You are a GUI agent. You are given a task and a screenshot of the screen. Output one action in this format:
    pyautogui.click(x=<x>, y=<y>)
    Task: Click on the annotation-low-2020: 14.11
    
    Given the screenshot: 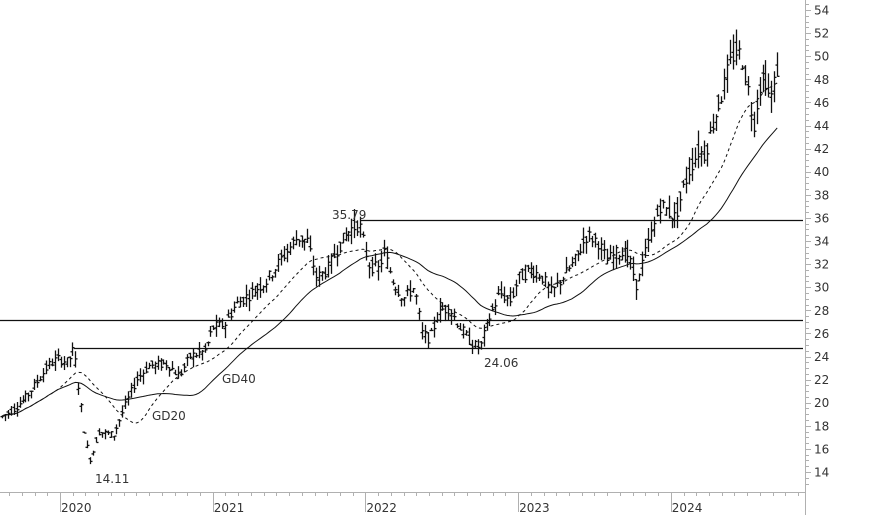 What is the action you would take?
    pyautogui.click(x=112, y=479)
    